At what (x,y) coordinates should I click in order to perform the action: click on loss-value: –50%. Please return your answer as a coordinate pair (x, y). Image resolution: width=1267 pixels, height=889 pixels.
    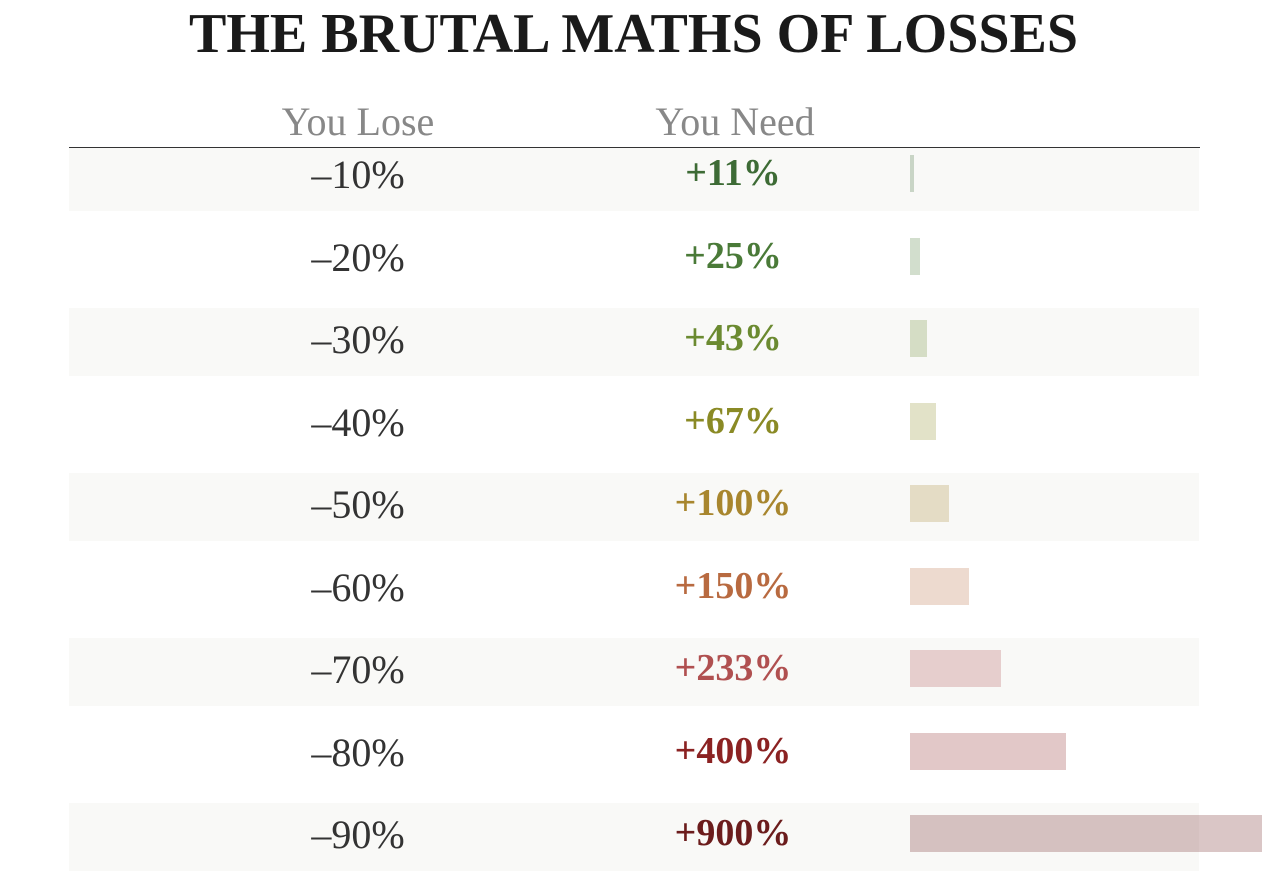
    Looking at the image, I should click on (358, 504).